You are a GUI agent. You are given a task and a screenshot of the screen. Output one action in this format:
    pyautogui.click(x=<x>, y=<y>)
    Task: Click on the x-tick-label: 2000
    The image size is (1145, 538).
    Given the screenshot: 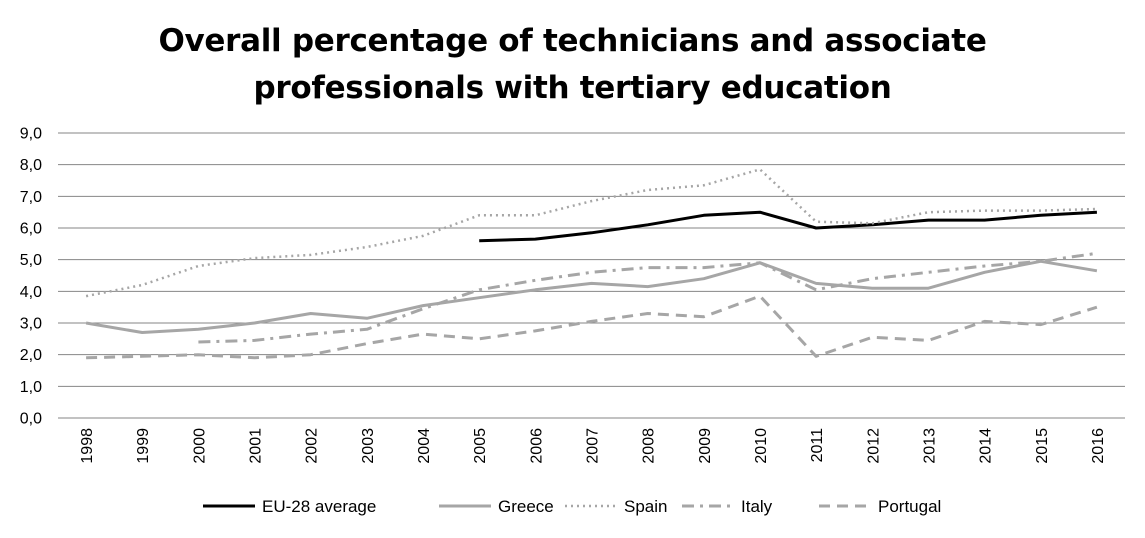 What is the action you would take?
    pyautogui.click(x=199, y=446)
    